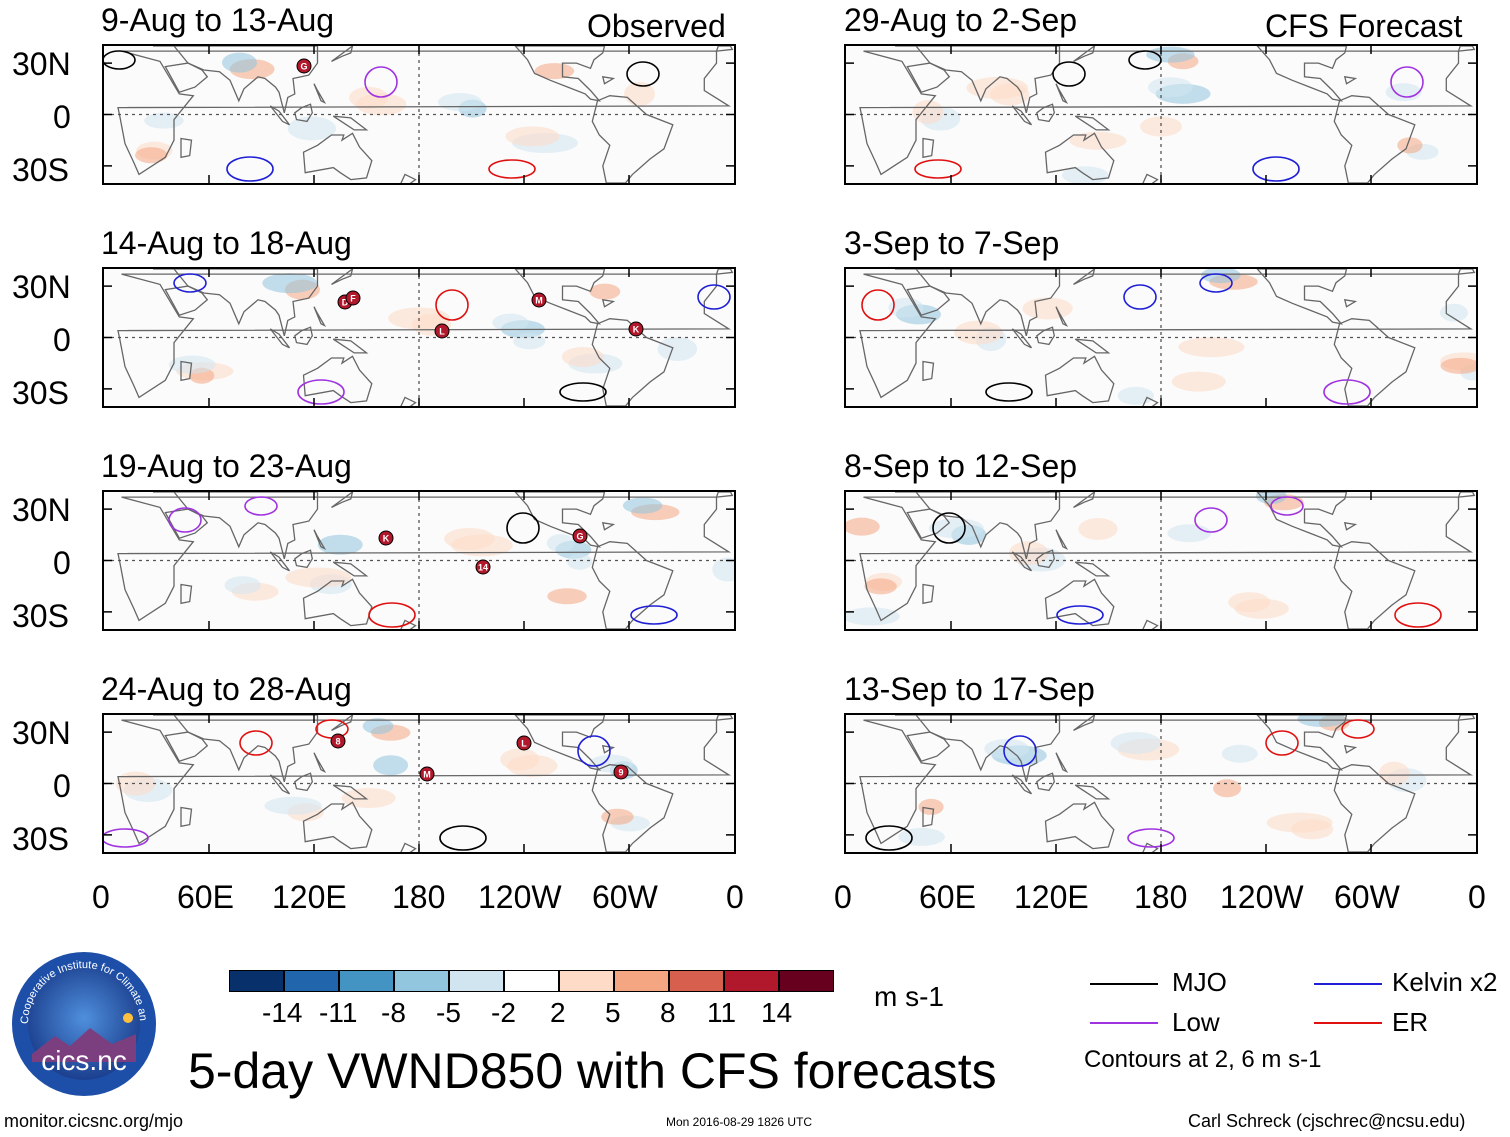 The height and width of the screenshot is (1137, 1510). I want to click on lon-label: 60E, so click(947, 897).